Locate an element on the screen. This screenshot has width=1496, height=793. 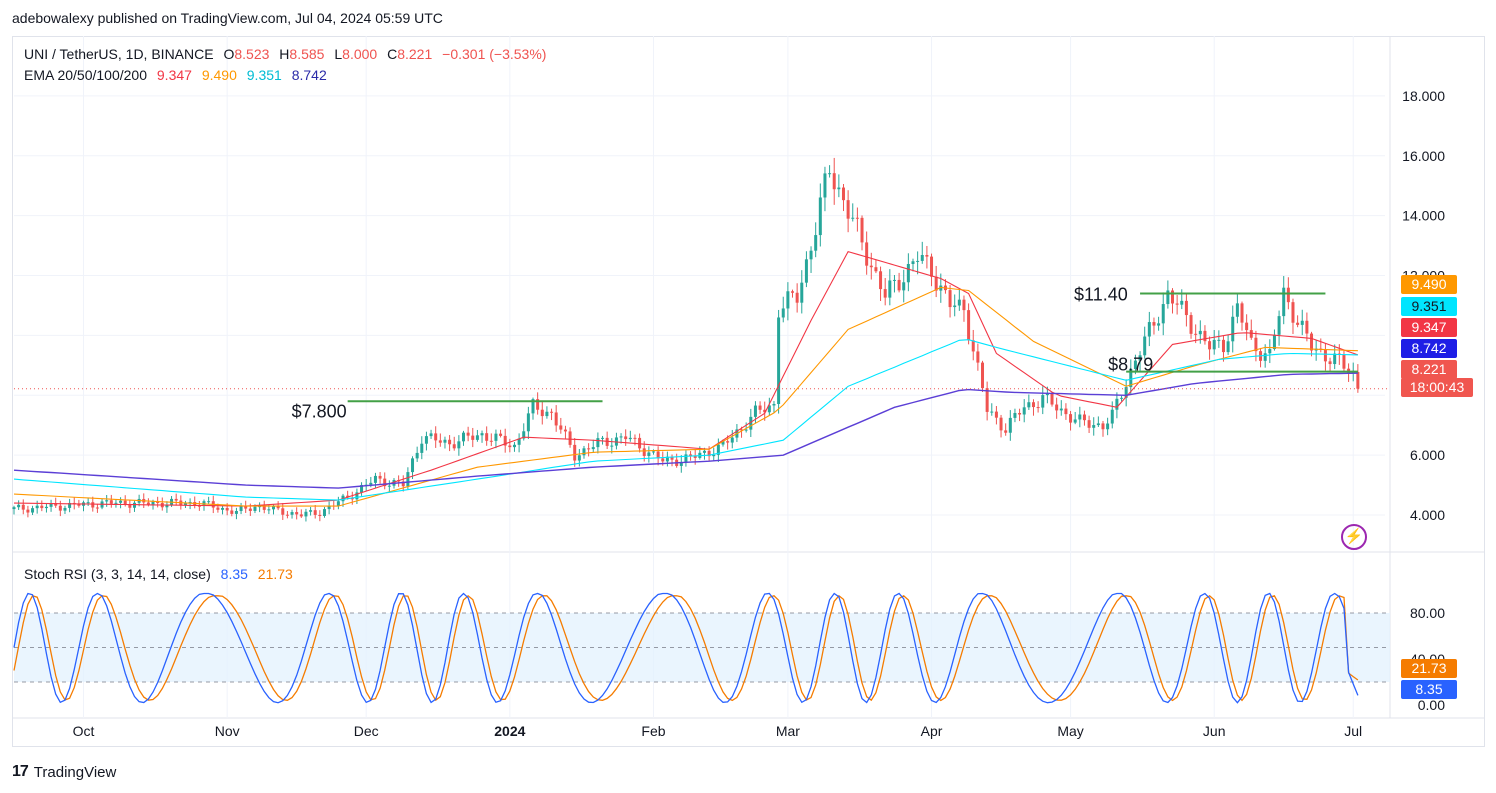
stoch-k-line is located at coordinates (686, 648).